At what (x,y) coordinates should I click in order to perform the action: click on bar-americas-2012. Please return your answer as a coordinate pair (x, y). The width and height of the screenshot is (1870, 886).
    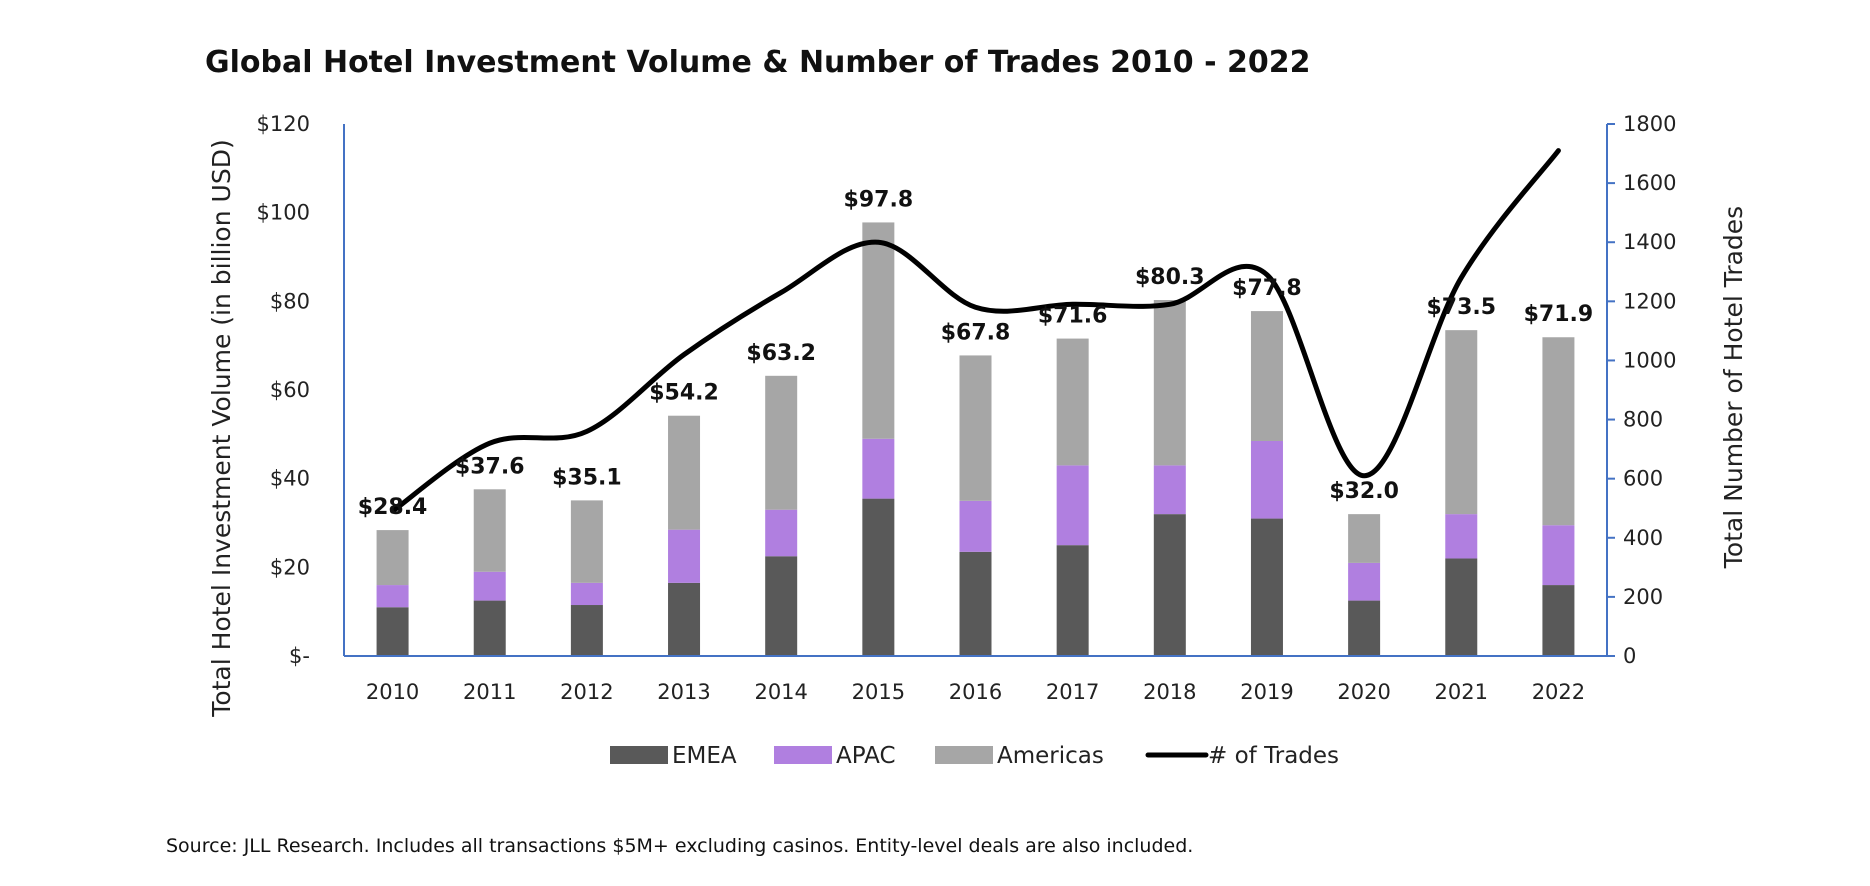
    Looking at the image, I should click on (586, 541).